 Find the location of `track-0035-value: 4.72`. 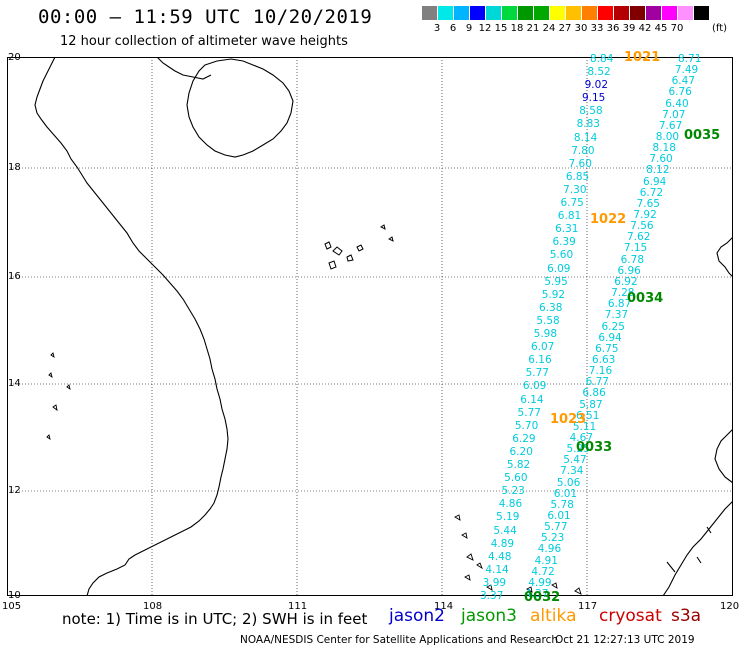

track-0035-value: 4.72 is located at coordinates (543, 571).